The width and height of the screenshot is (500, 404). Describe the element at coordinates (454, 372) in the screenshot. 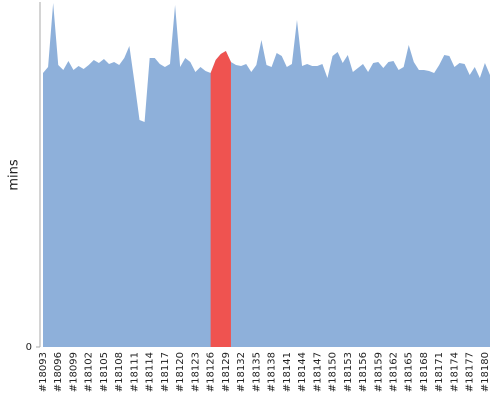

I see `x-tick-label: #18174` at that location.